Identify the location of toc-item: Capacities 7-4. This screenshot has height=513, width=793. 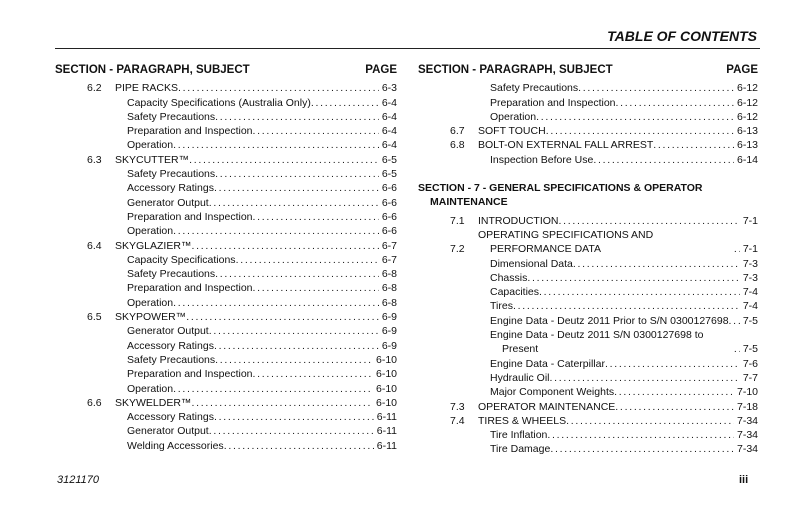
(588, 292).